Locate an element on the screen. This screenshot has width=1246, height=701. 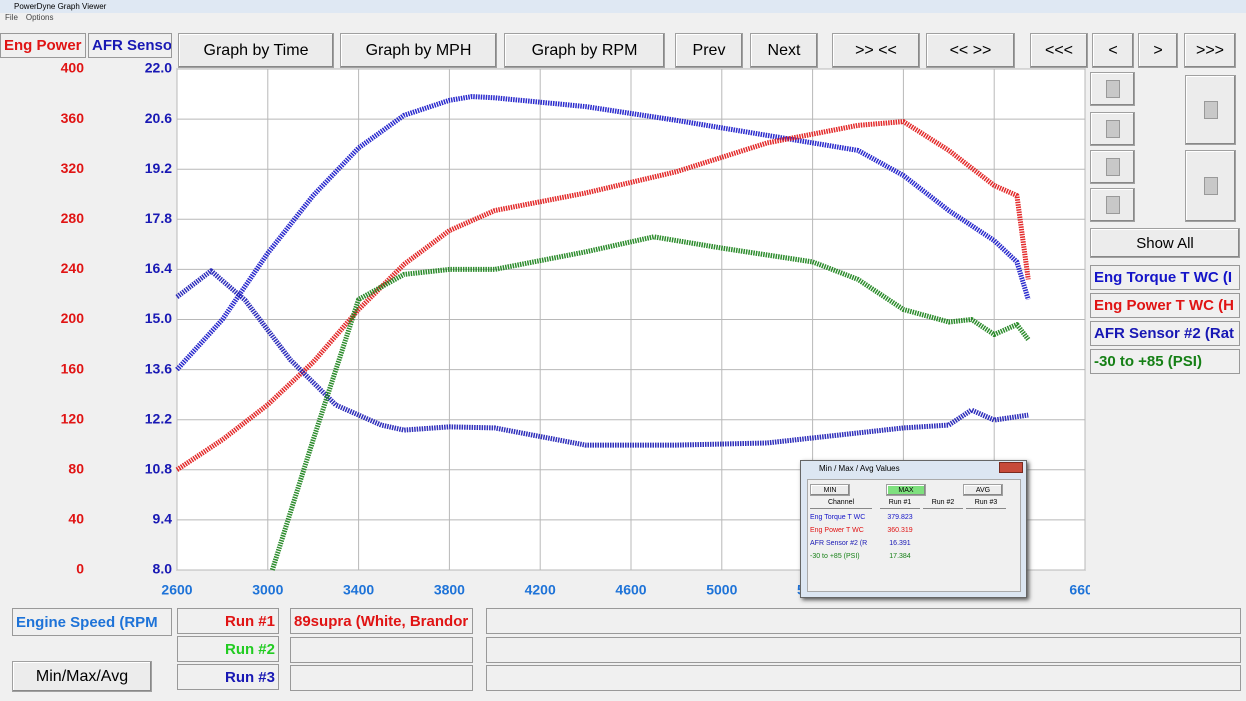
toolbar-button: Graph by MPH is located at coordinates (418, 50).